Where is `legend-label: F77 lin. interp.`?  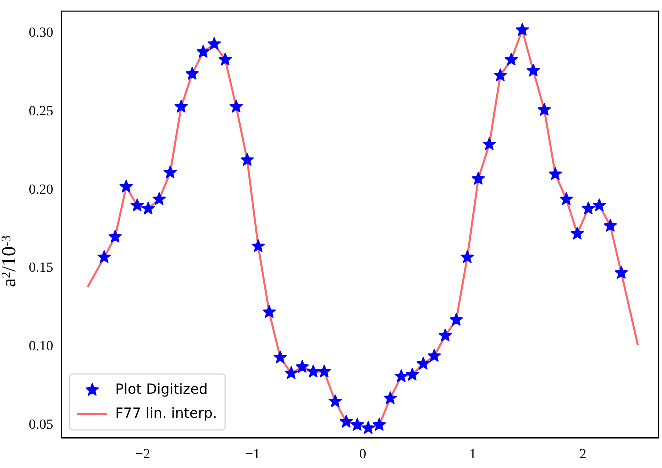 legend-label: F77 lin. interp. is located at coordinates (167, 414).